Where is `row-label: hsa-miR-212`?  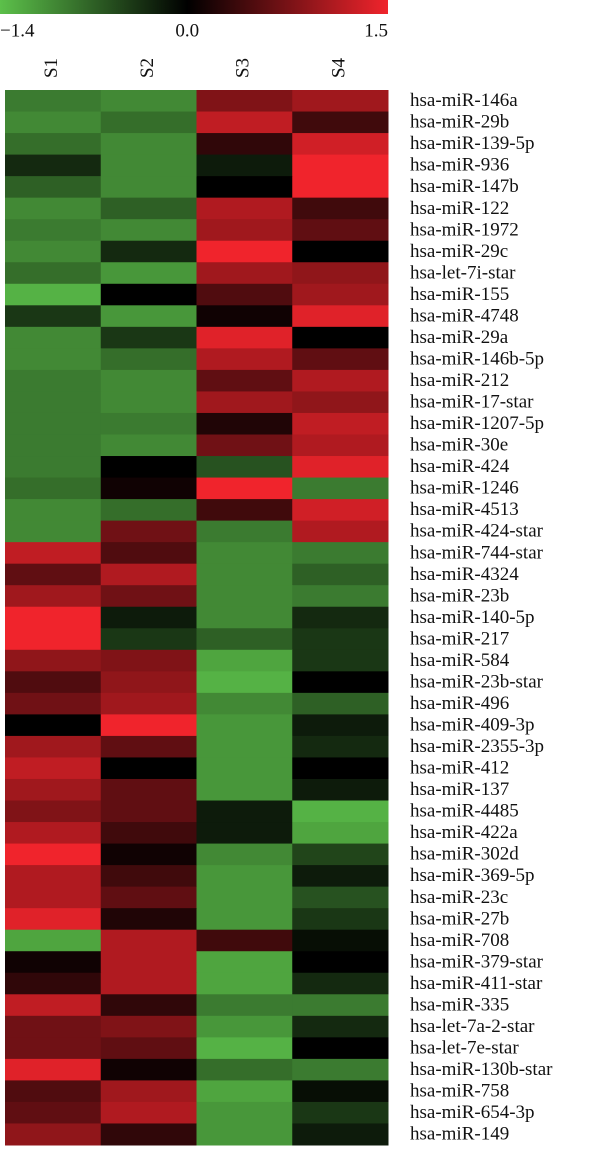 row-label: hsa-miR-212 is located at coordinates (459, 380).